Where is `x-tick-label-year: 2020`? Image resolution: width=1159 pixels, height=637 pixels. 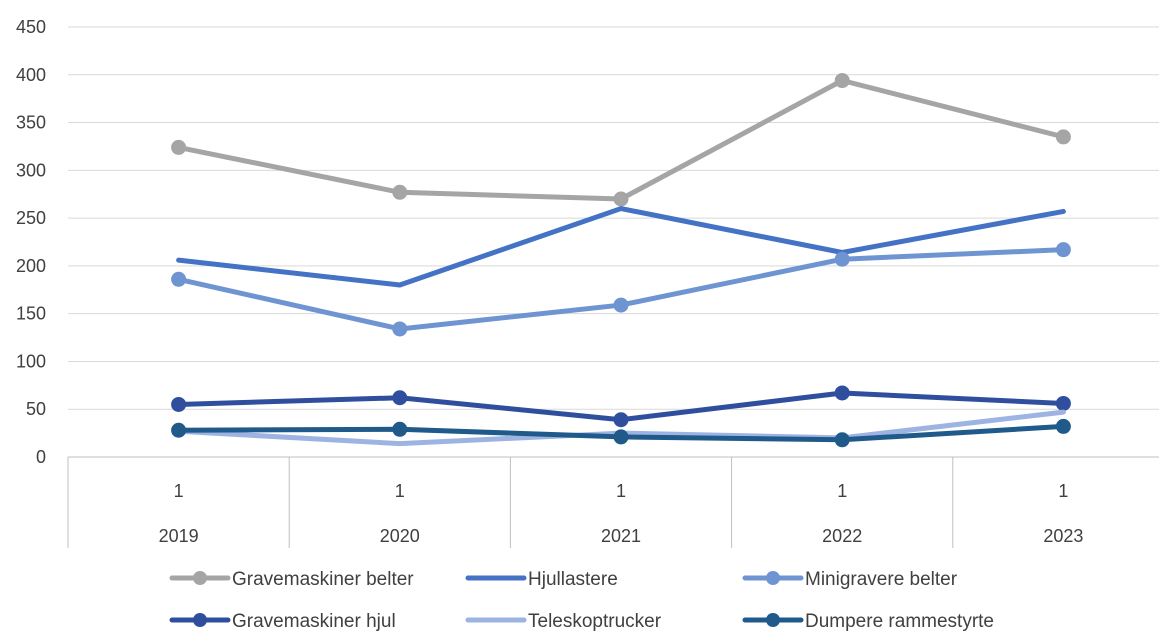
x-tick-label-year: 2020 is located at coordinates (400, 536).